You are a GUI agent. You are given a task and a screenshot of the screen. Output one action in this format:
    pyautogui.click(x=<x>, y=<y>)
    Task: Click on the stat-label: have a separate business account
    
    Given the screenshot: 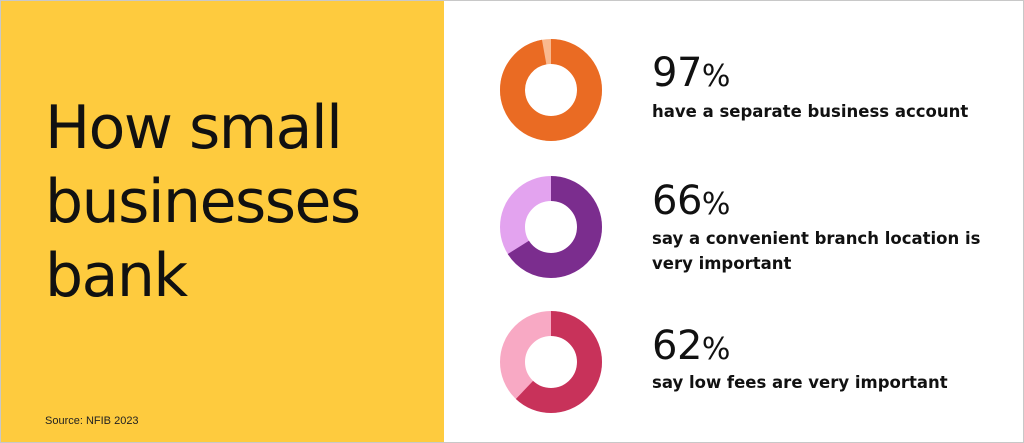 What is the action you would take?
    pyautogui.click(x=810, y=111)
    